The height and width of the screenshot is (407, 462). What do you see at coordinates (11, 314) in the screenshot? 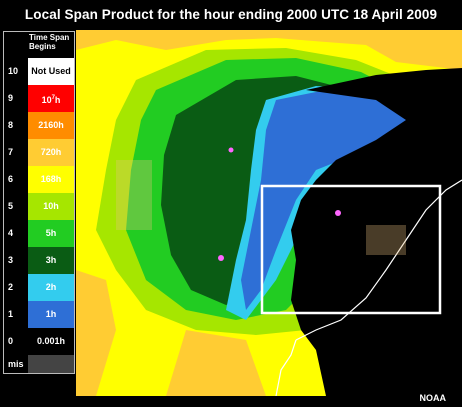
I see `legend-index: 1` at bounding box center [11, 314].